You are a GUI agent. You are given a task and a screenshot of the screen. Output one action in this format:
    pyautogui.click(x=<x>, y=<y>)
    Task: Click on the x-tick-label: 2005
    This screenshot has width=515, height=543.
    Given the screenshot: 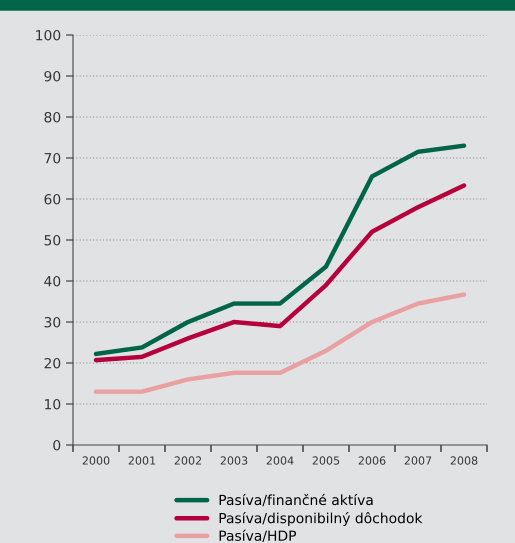 What is the action you would take?
    pyautogui.click(x=326, y=460)
    